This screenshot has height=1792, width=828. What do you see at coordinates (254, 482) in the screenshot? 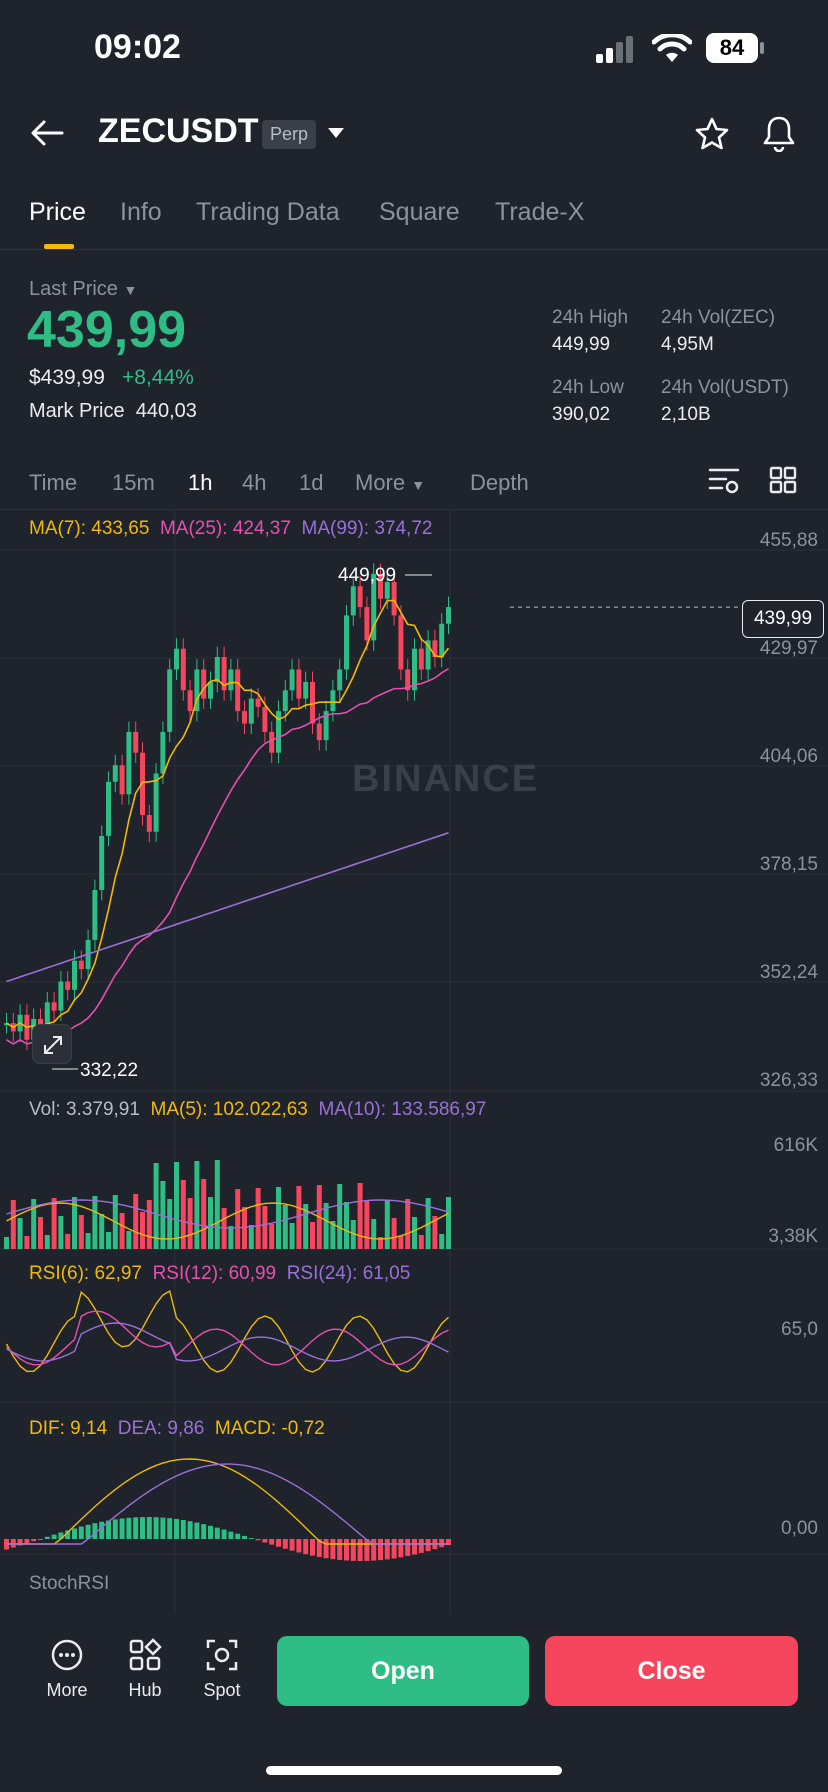
I see `tf-4h: 4h` at bounding box center [254, 482].